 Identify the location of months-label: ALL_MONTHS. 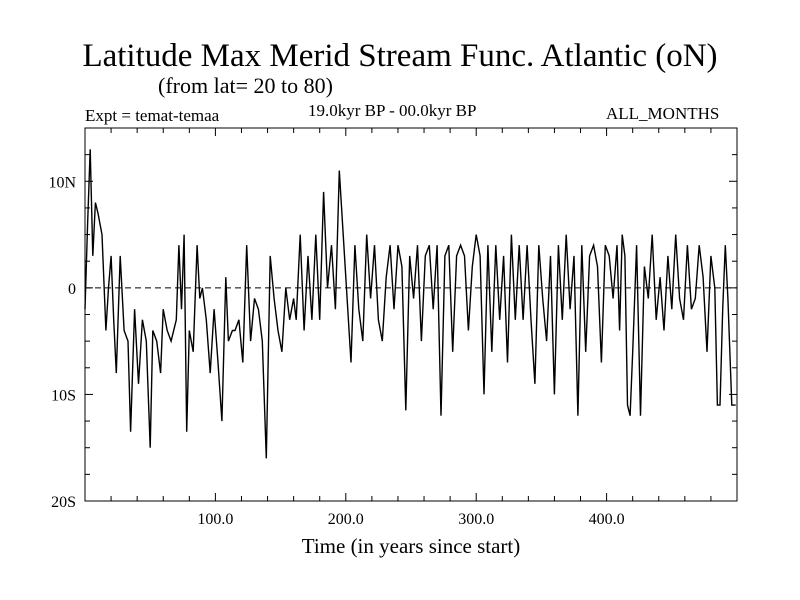
(663, 113).